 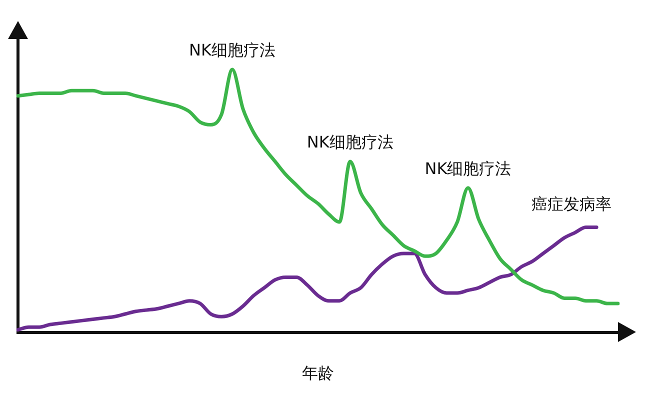 I want to click on series-label: 癌症发病率, so click(x=572, y=204).